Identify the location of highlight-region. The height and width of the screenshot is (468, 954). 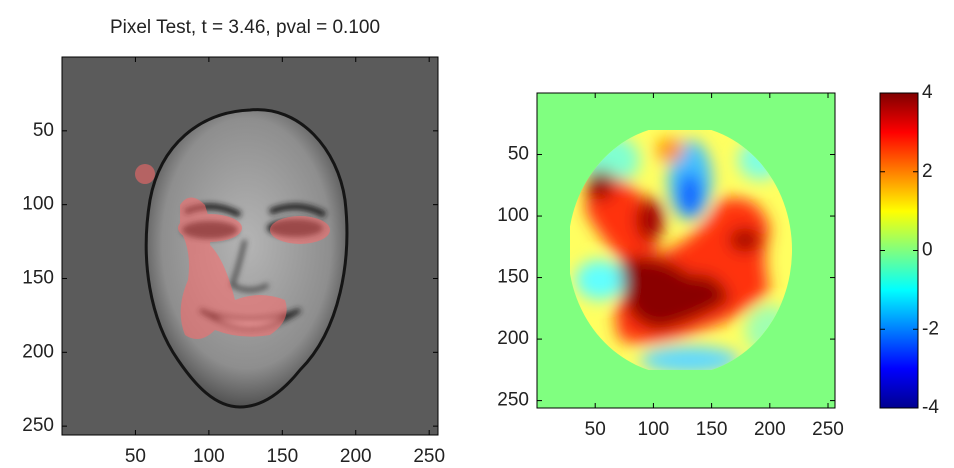
(232, 251).